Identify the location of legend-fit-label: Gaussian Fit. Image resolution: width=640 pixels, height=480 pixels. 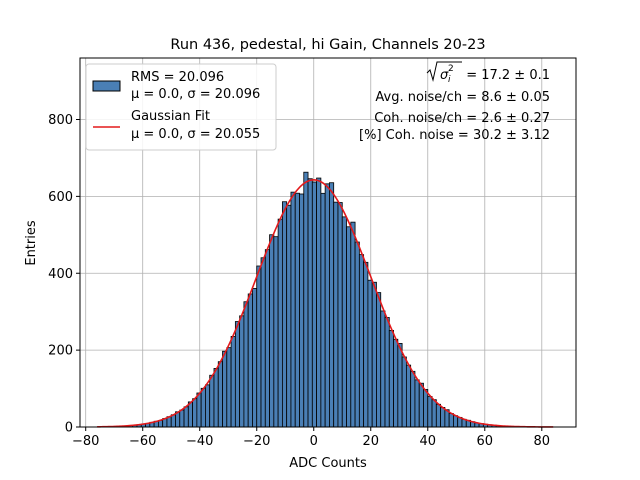
(170, 116).